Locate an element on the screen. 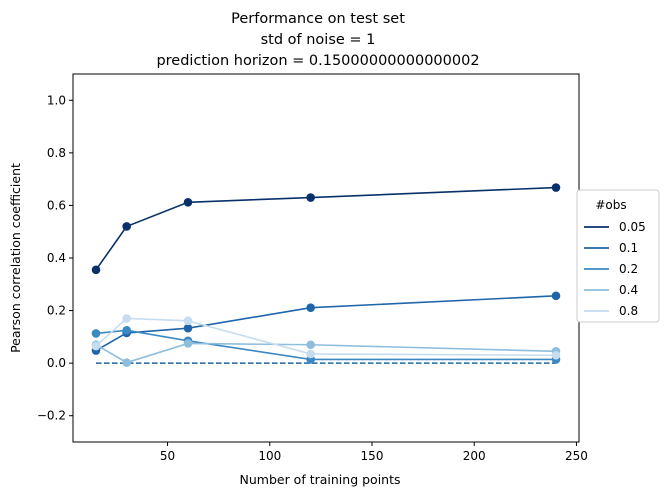 The image size is (666, 496). y-tick-label: 1.0 is located at coordinates (56, 100).